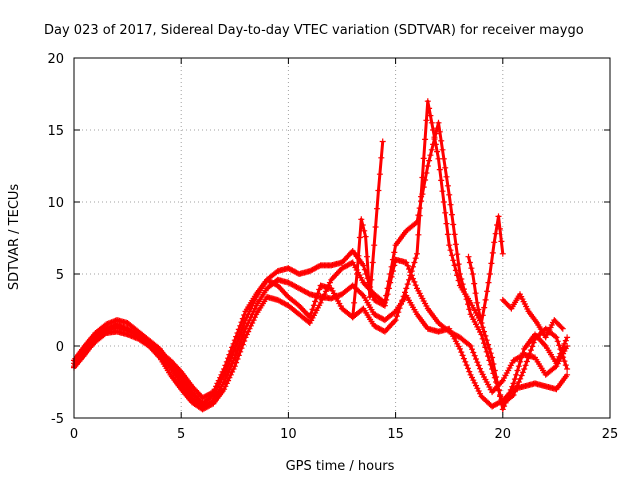 This screenshot has width=640, height=480. I want to click on x-tick-label: 10, so click(288, 434).